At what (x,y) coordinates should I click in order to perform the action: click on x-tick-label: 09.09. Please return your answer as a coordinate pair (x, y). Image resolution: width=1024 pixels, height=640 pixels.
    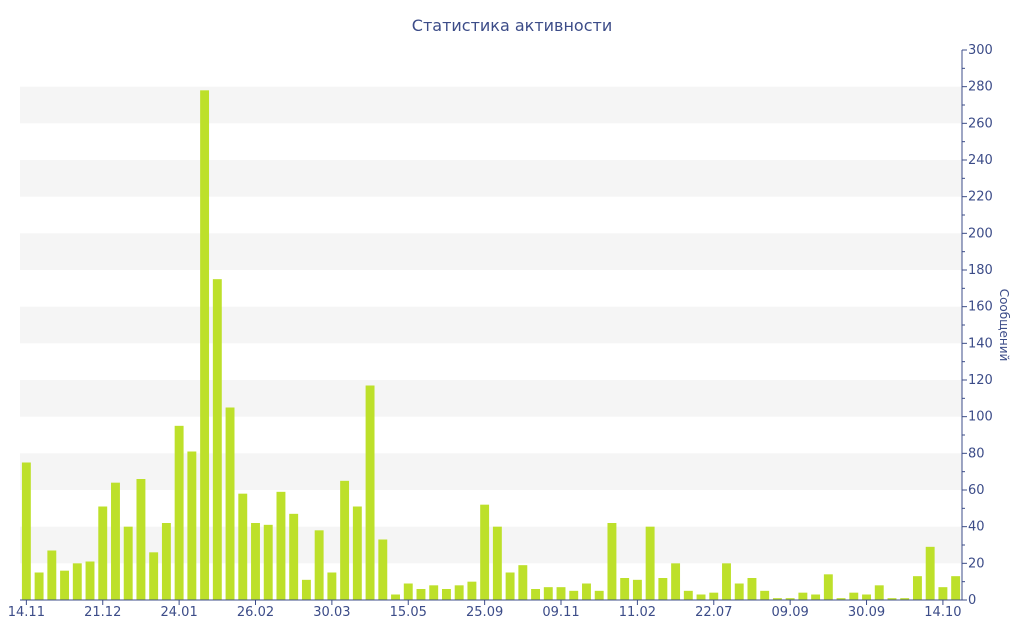
    Looking at the image, I should click on (790, 612).